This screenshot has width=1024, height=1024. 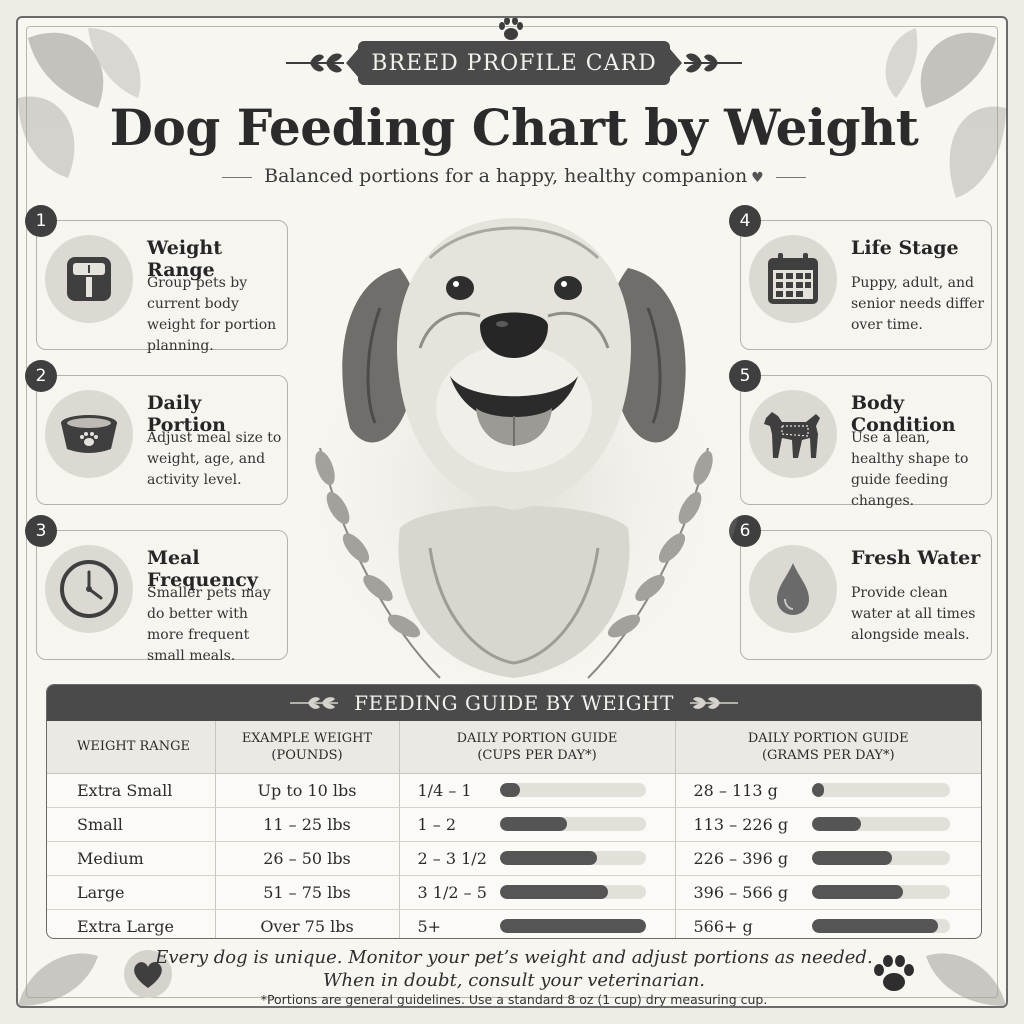 I want to click on cell-grams: 28 – 113 g, so click(x=828, y=790).